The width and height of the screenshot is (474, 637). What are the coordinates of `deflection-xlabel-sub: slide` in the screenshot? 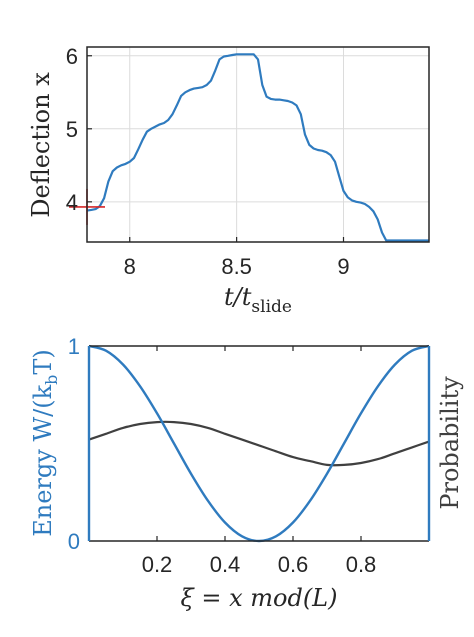 It's located at (271, 307).